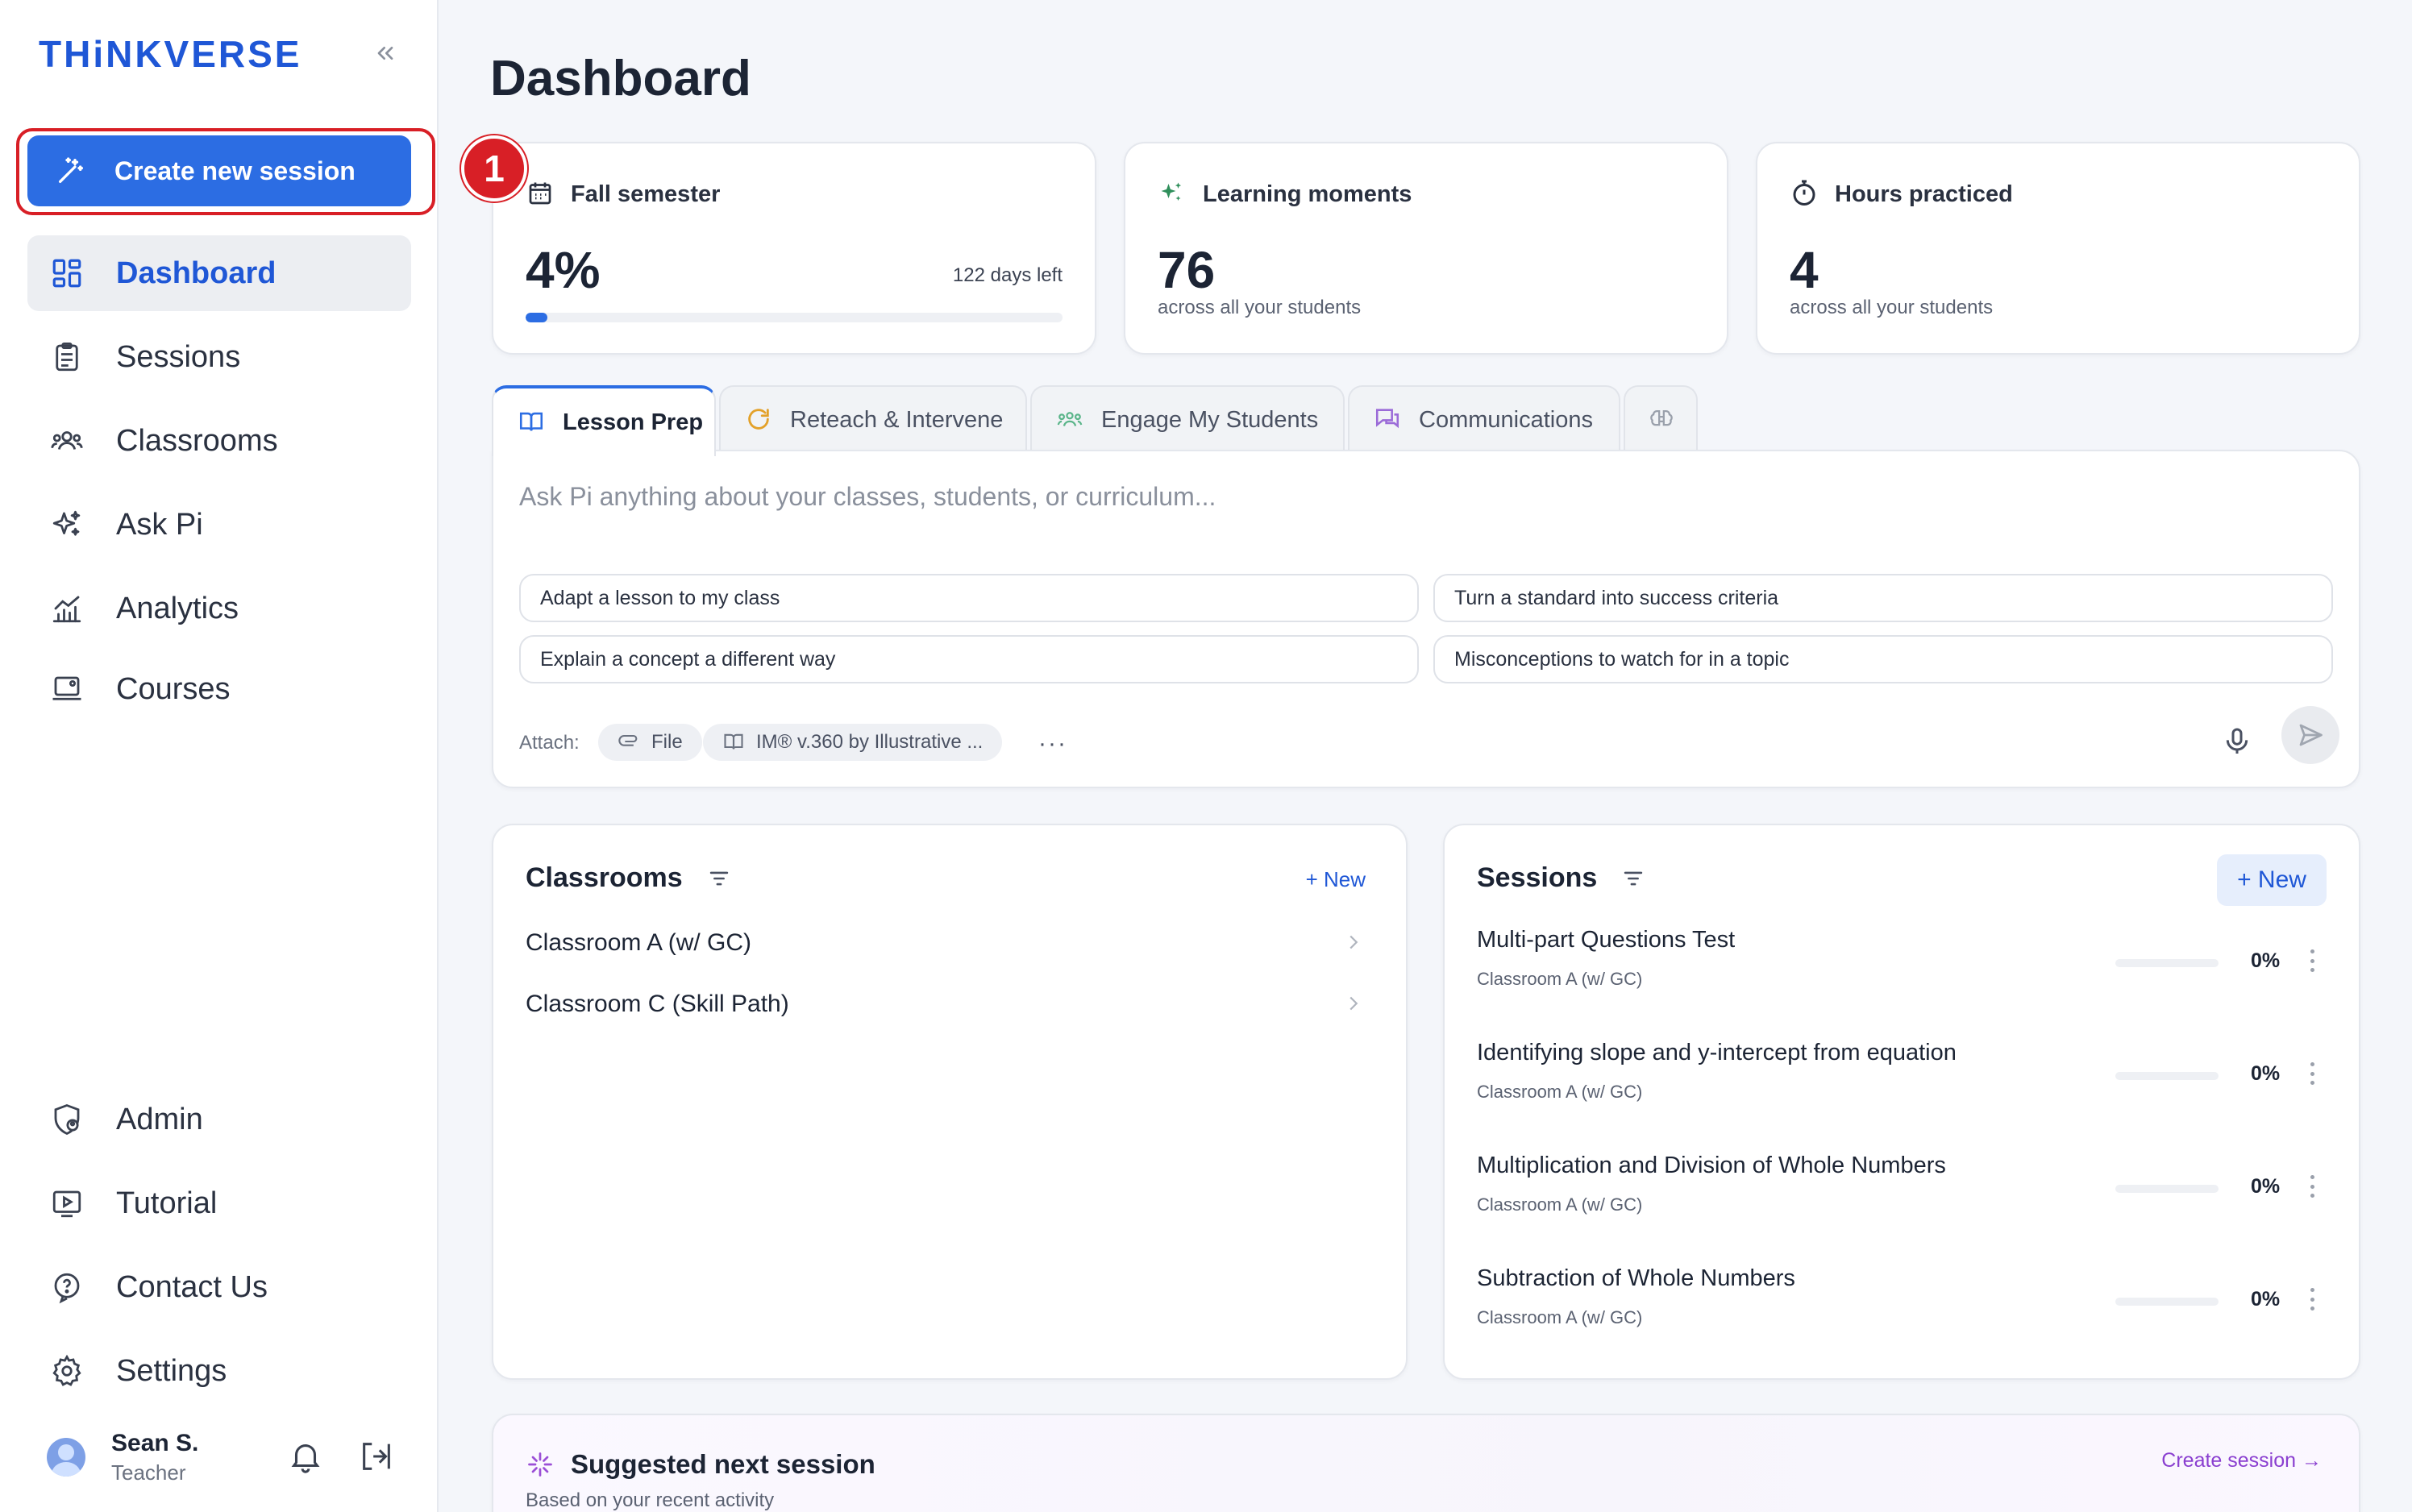 The height and width of the screenshot is (1512, 2412). What do you see at coordinates (1187, 270) in the screenshot?
I see `learning-moments-value: 76` at bounding box center [1187, 270].